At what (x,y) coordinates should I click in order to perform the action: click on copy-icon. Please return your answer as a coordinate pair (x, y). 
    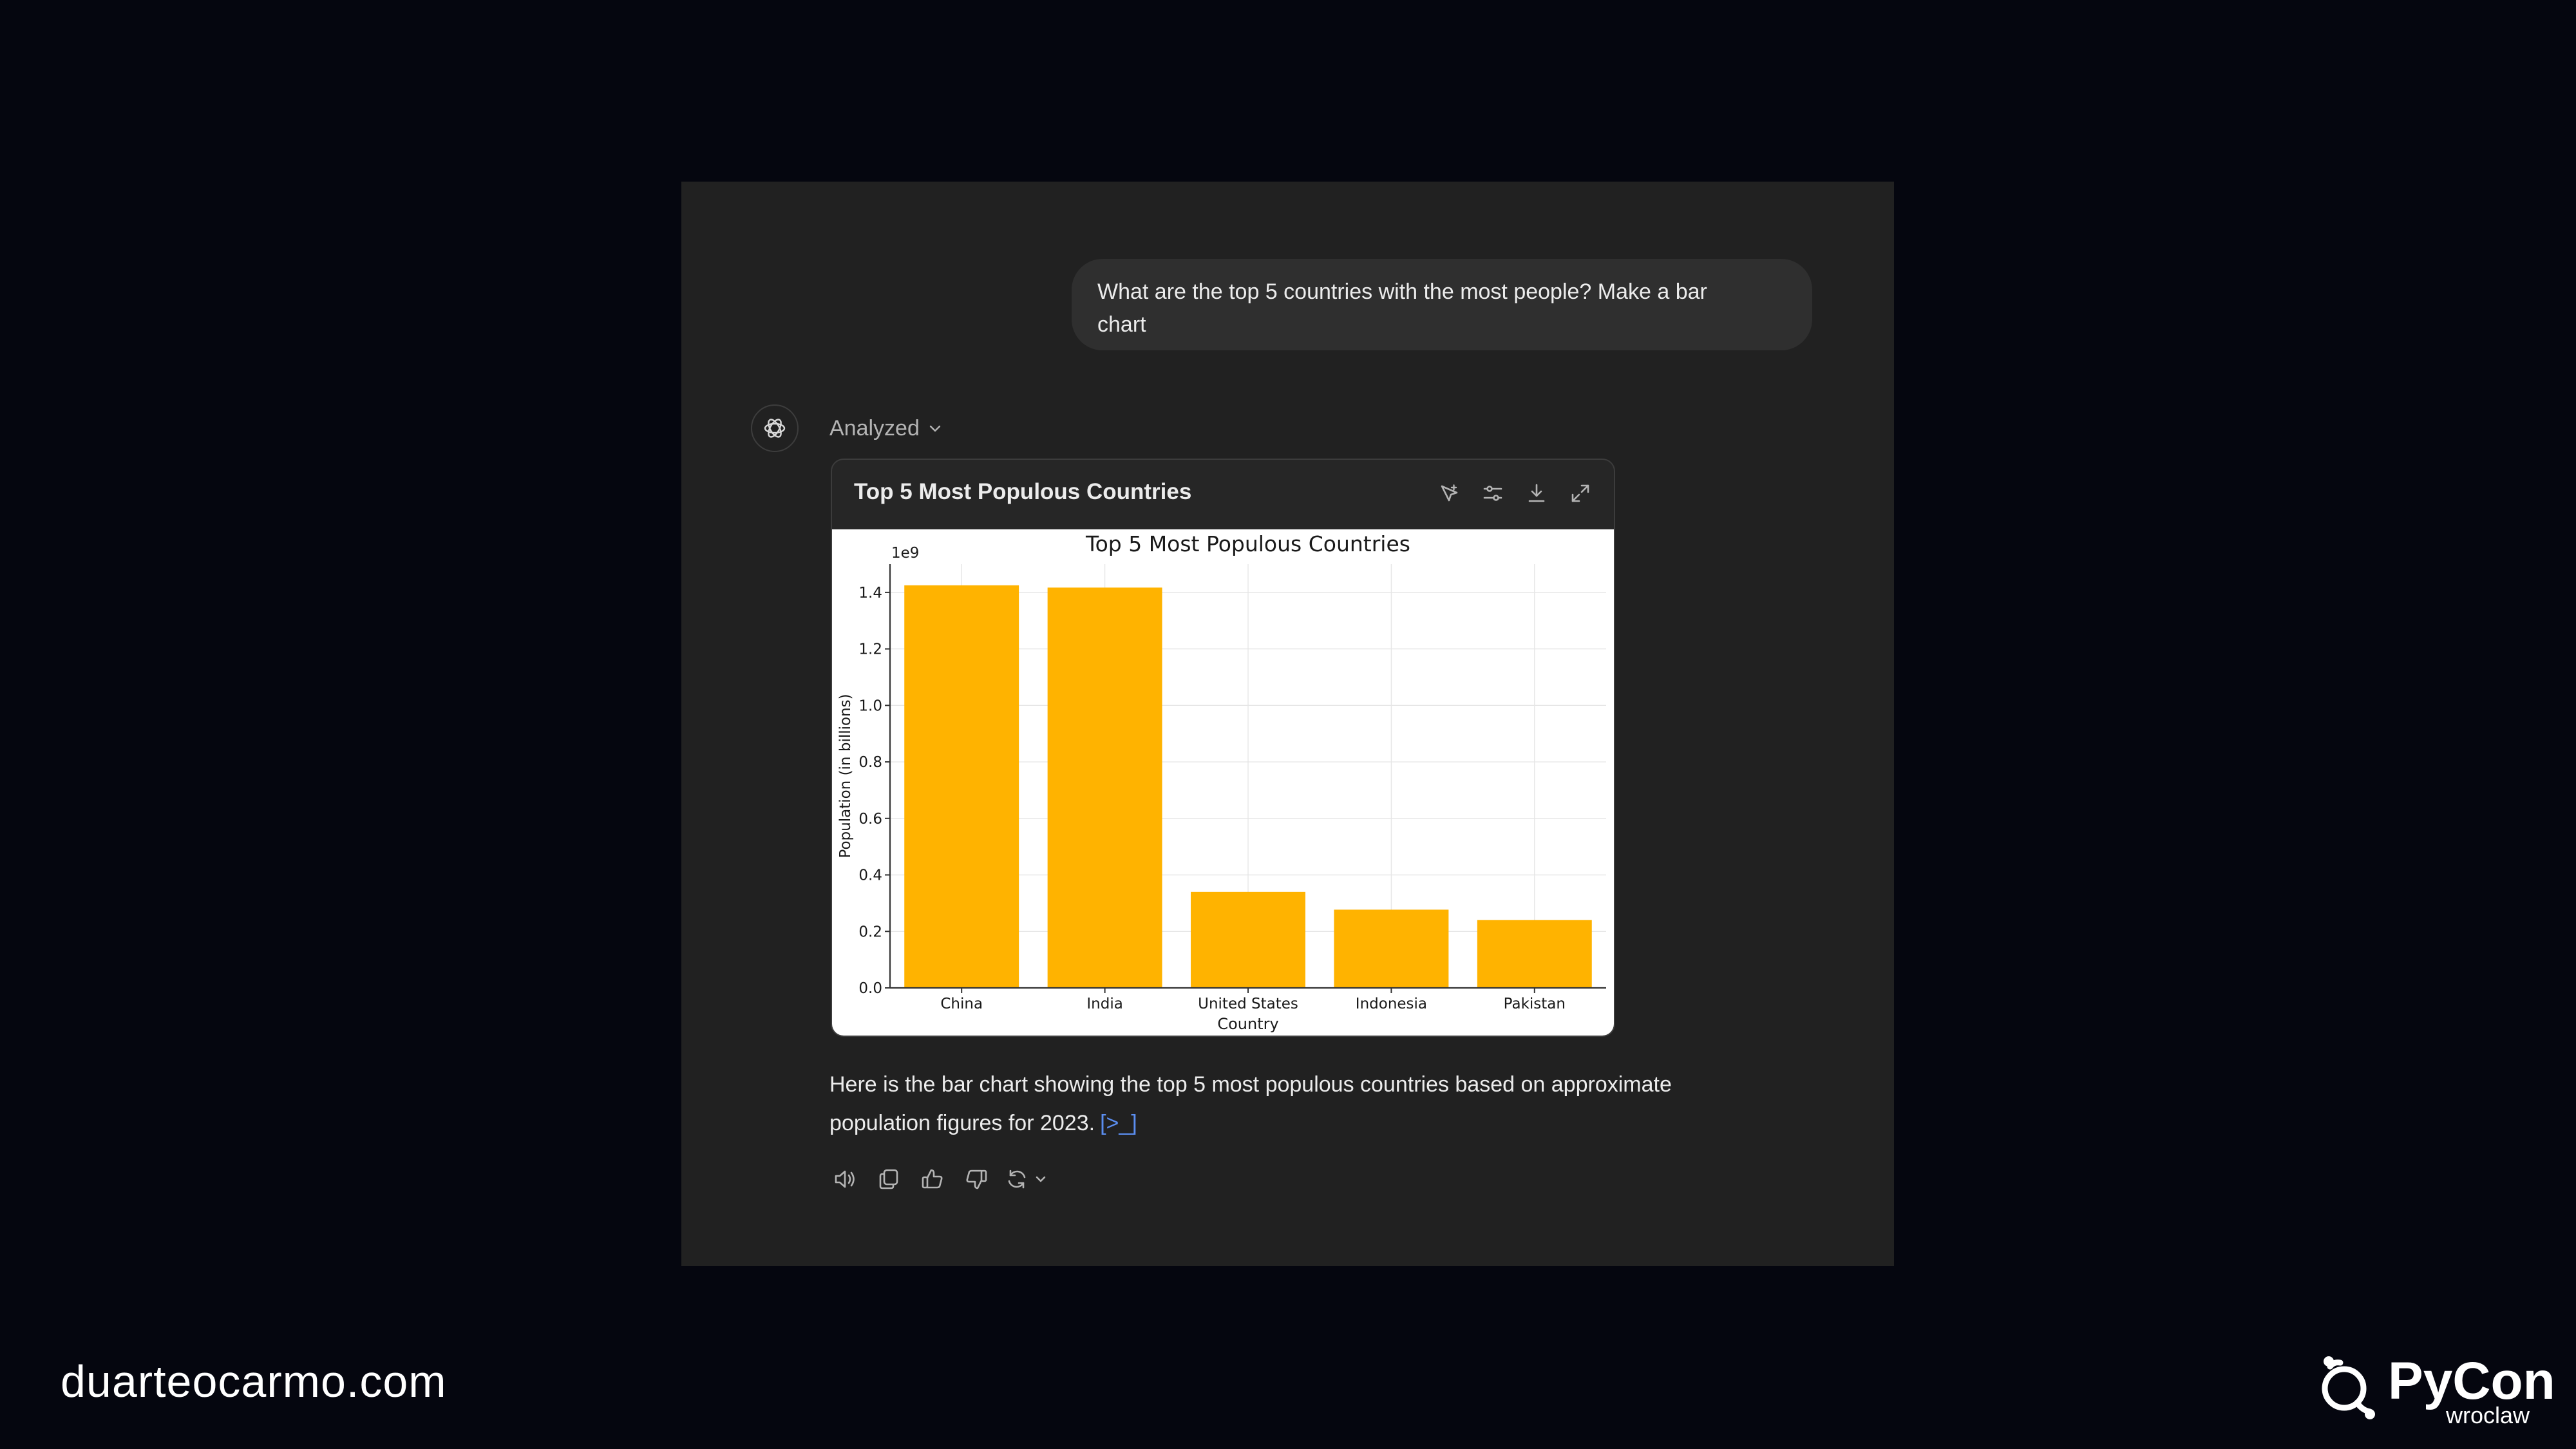
    Looking at the image, I should click on (888, 1179).